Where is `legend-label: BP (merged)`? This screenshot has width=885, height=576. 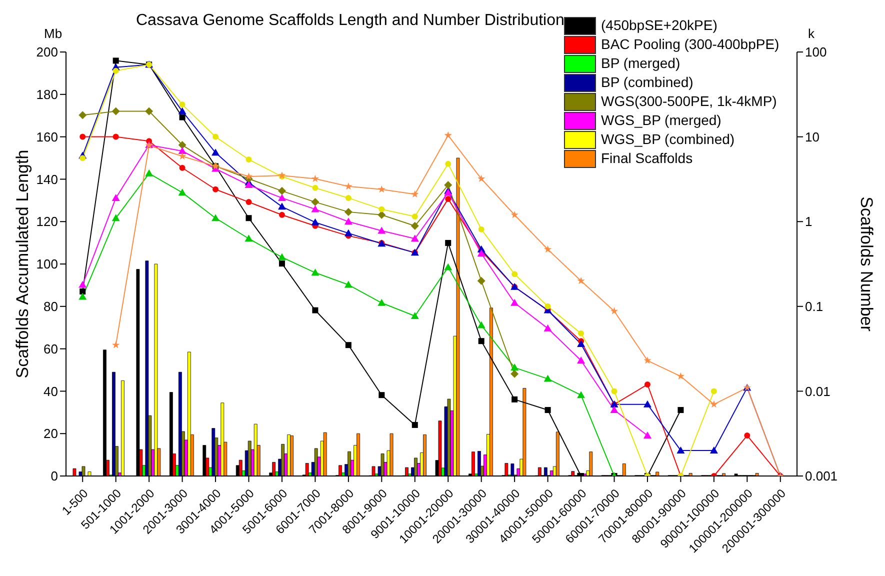 legend-label: BP (merged) is located at coordinates (640, 63).